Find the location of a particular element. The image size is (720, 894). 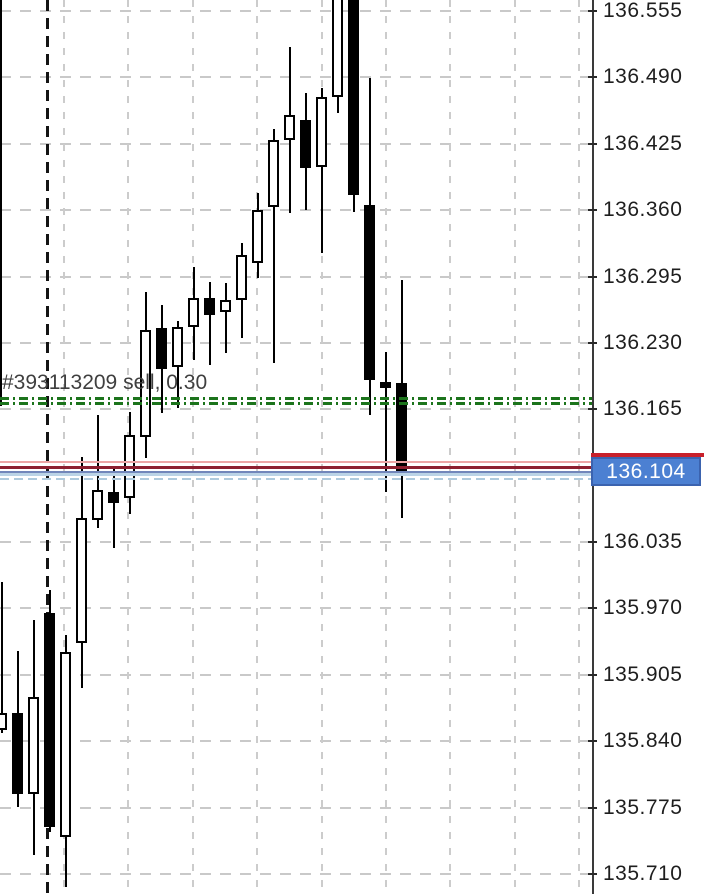

axis-tick-label: 135.710 is located at coordinates (643, 873).